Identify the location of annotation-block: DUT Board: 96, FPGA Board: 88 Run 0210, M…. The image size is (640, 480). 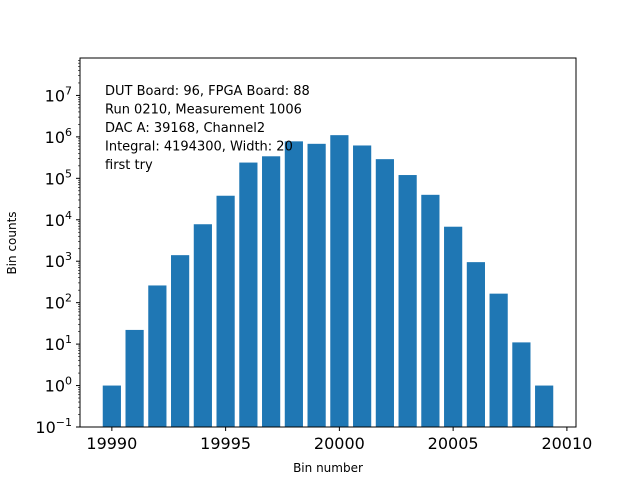
(207, 128).